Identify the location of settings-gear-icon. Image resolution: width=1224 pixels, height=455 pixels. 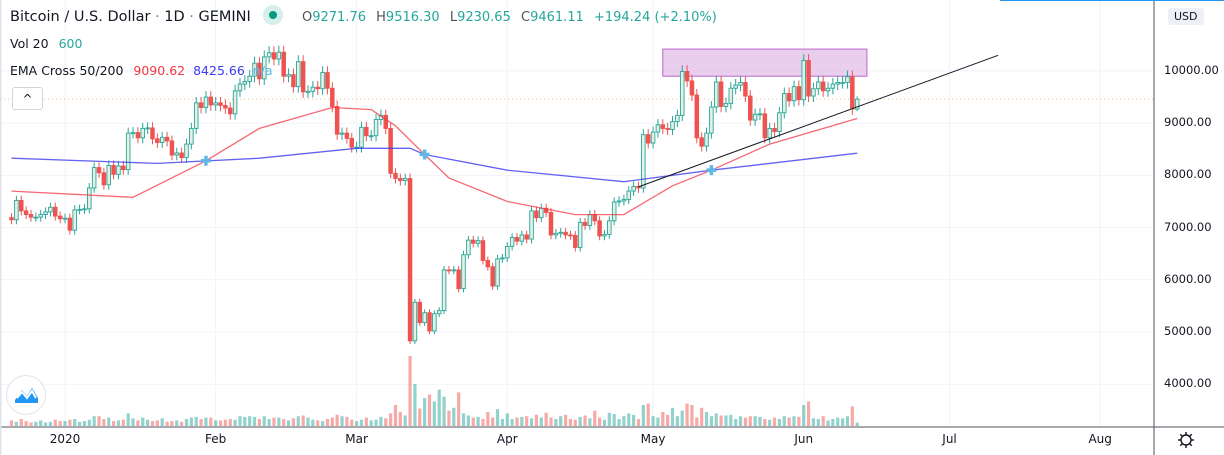
(1186, 440).